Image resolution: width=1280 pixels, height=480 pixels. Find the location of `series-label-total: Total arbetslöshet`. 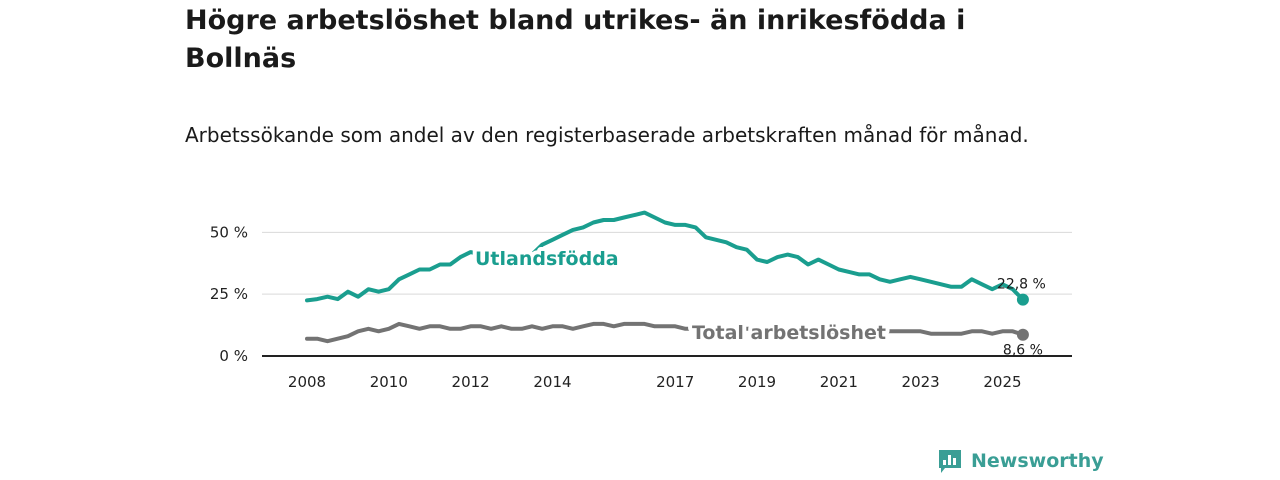

series-label-total: Total arbetslöshet is located at coordinates (789, 333).